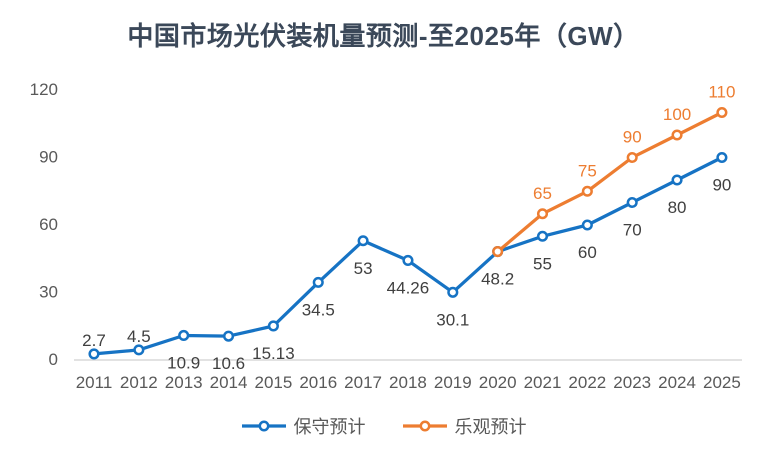 This screenshot has height=463, width=767. Describe the element at coordinates (48, 292) in the screenshot. I see `y-tick-label: 30` at that location.